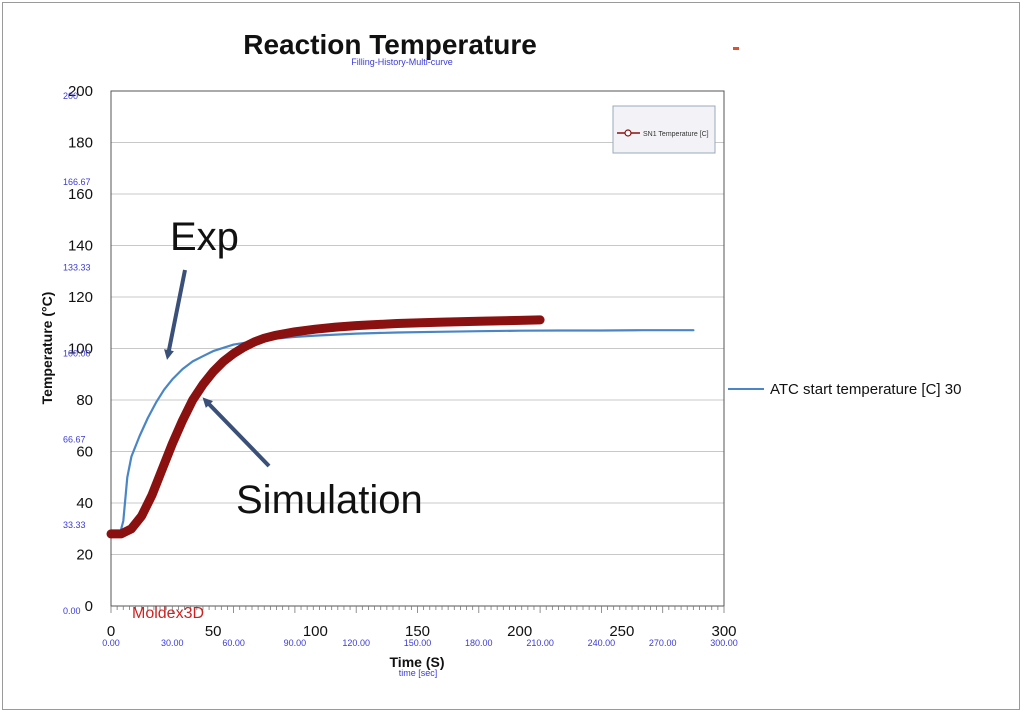 This screenshot has width=1024, height=714. I want to click on x-secondary-tick-label: 150.00, so click(418, 643).